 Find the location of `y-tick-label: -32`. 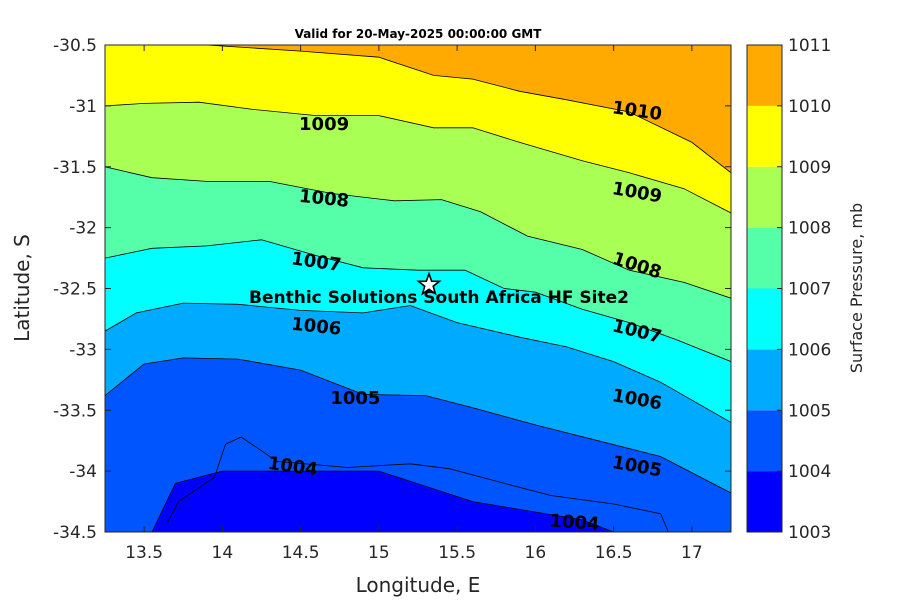

y-tick-label: -32 is located at coordinates (83, 229).